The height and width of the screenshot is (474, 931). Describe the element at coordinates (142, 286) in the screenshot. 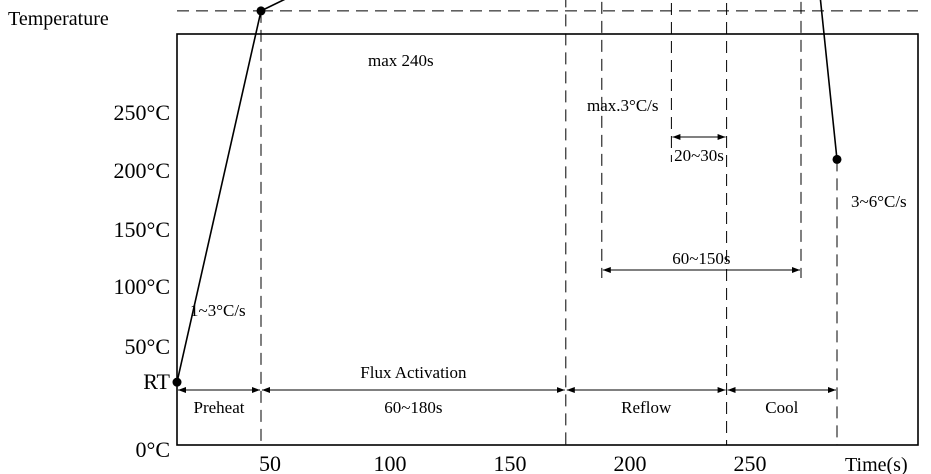

I see `y-tick-label: 100°C` at that location.